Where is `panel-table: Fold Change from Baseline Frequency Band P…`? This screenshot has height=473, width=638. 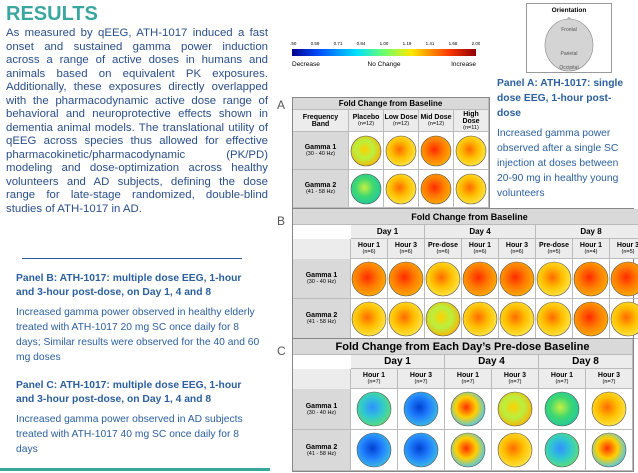
panel-table: Fold Change from Baseline Frequency Band P… is located at coordinates (391, 153).